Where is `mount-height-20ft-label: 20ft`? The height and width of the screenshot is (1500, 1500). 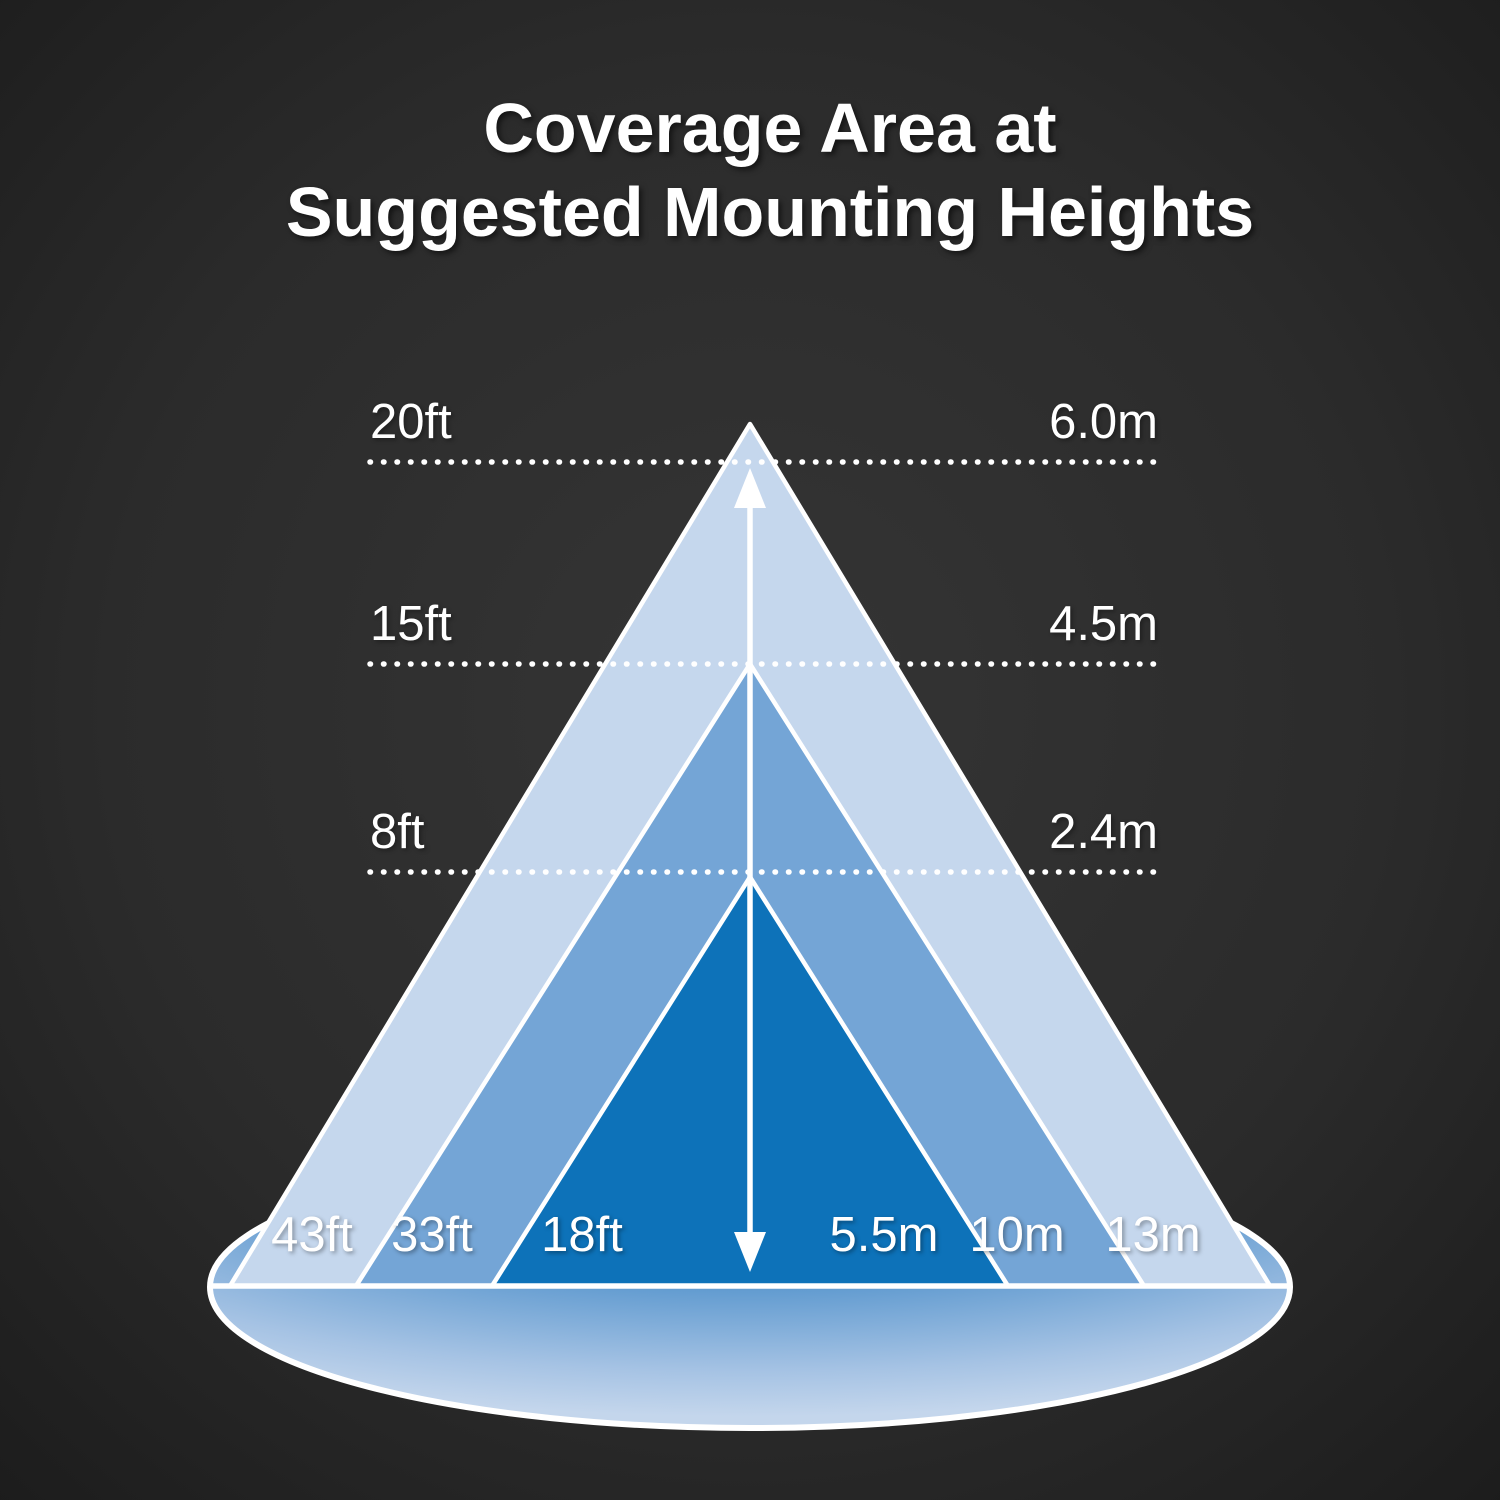
mount-height-20ft-label: 20ft is located at coordinates (411, 422).